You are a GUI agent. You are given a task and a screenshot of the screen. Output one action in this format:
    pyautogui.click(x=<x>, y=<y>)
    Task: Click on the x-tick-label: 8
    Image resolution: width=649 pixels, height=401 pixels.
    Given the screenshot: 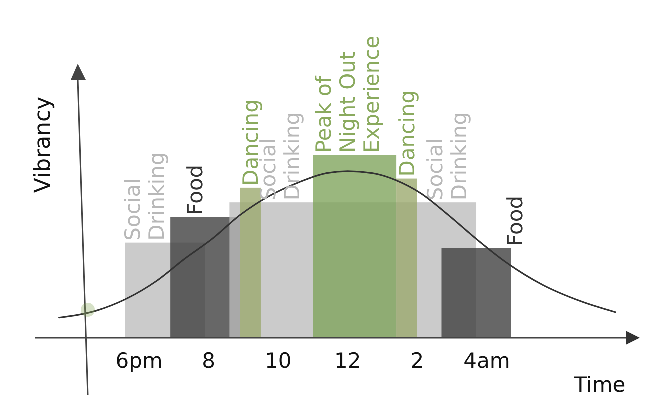 What is the action you would take?
    pyautogui.click(x=209, y=361)
    